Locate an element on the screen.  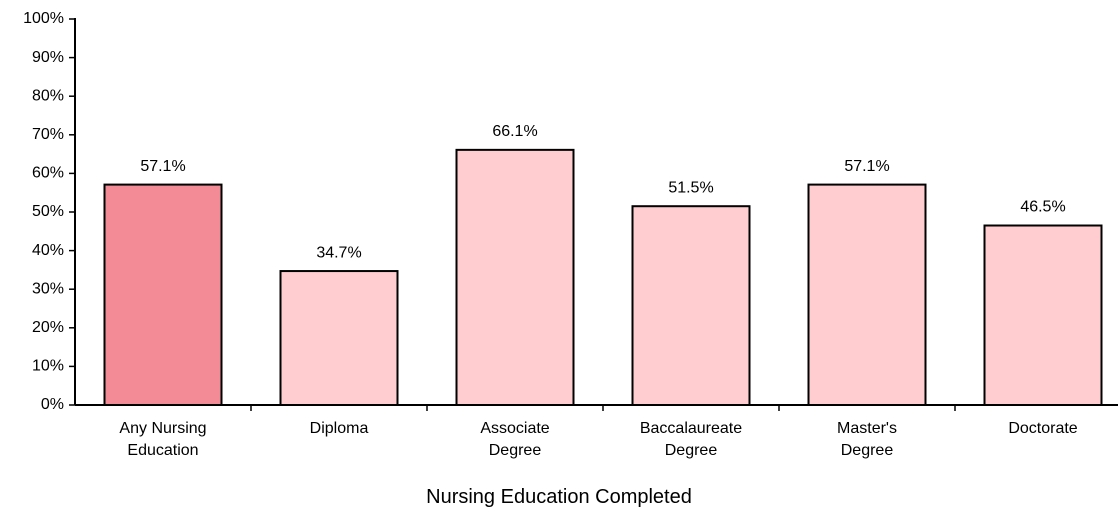
x-tick-label: Associate Degree is located at coordinates (515, 439).